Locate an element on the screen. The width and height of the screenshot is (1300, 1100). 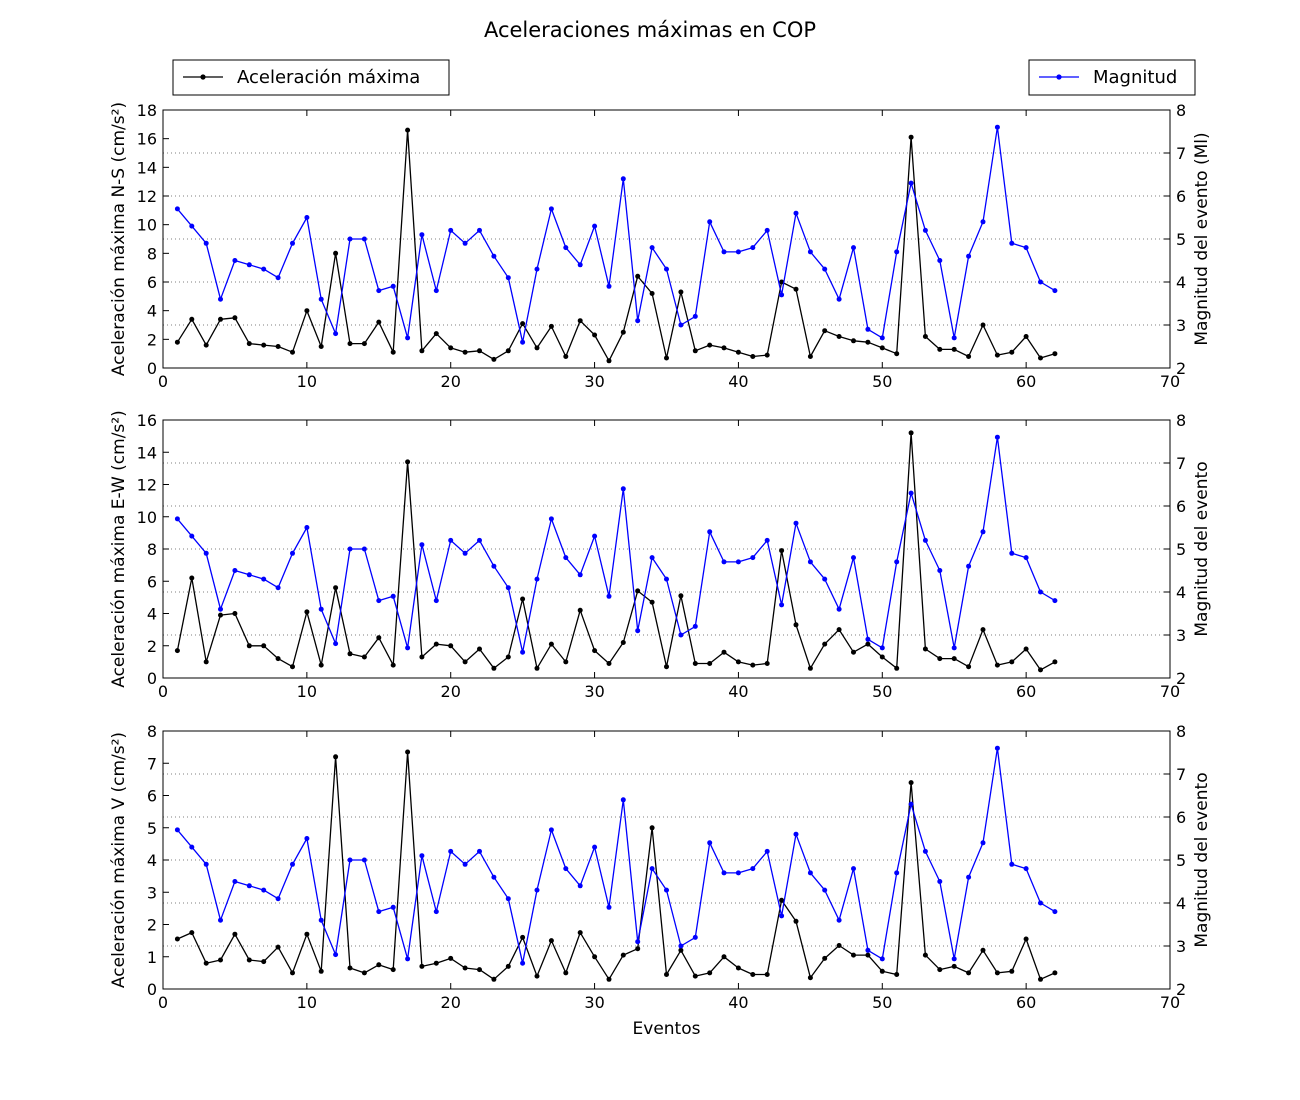
x-tick-label-ns-5: 50 is located at coordinates (882, 381).